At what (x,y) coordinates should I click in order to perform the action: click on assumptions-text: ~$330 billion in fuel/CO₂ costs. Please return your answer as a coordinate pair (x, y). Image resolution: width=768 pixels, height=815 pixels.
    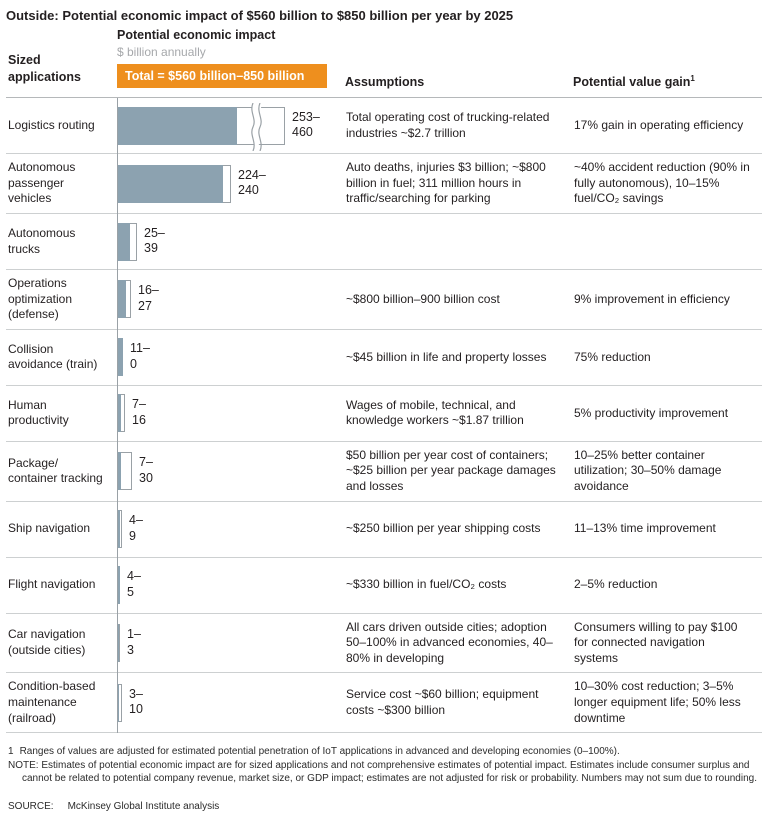
    Looking at the image, I should click on (426, 584).